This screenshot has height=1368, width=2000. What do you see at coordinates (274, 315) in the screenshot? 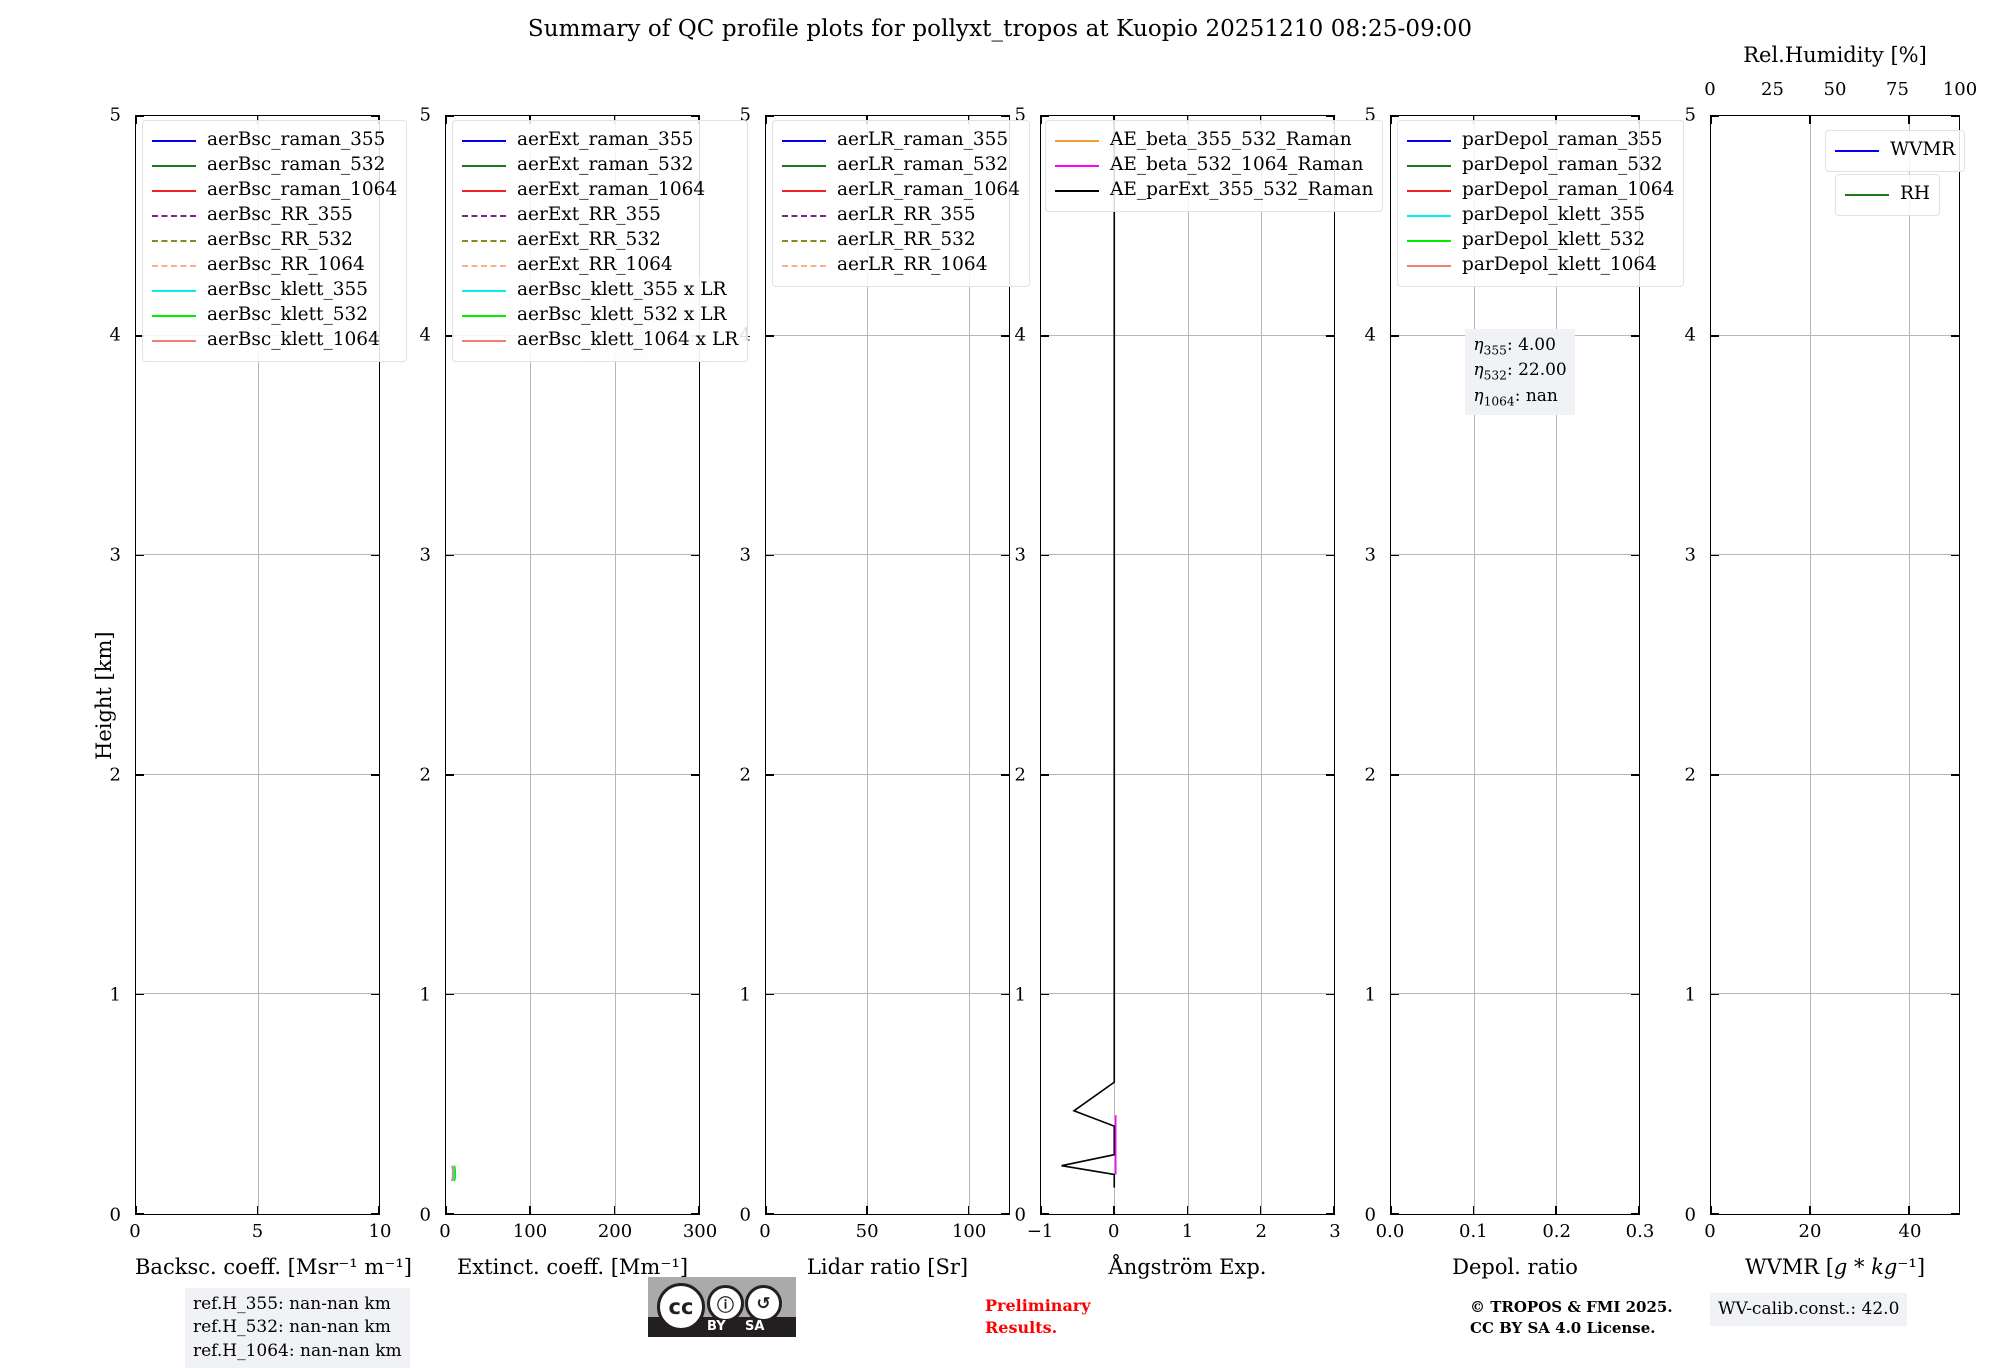
I see `legend-item: aerBsc_klett_532` at bounding box center [274, 315].